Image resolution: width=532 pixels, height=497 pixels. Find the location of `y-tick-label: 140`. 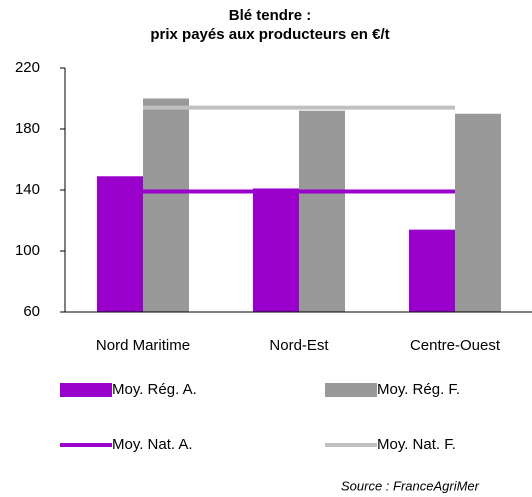

y-tick-label: 140 is located at coordinates (27, 189).